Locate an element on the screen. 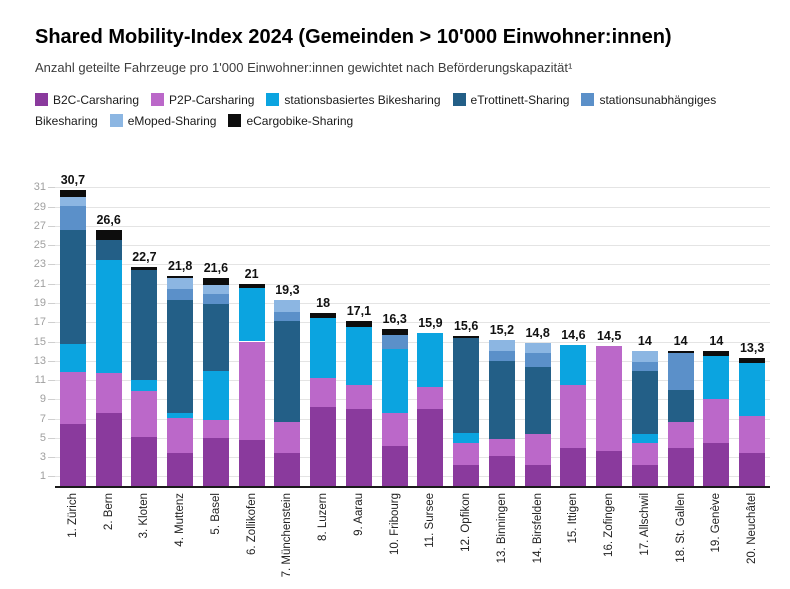 The height and width of the screenshot is (589, 790). bar-total-label: 17,1 is located at coordinates (359, 311).